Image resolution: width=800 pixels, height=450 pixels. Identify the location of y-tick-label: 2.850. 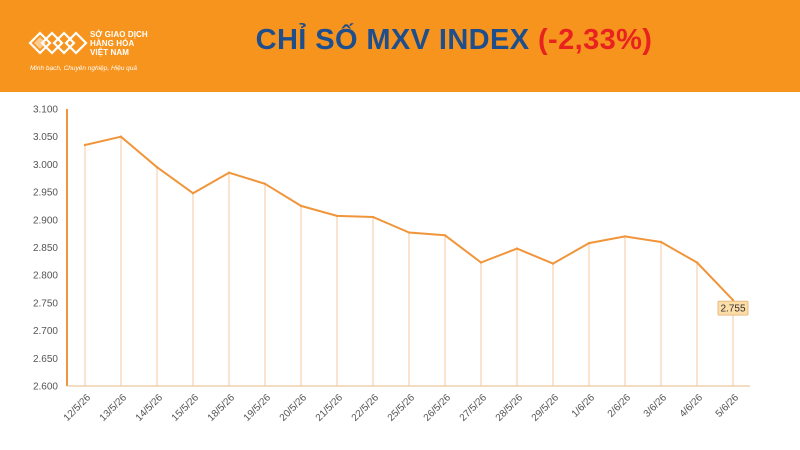
(45, 248).